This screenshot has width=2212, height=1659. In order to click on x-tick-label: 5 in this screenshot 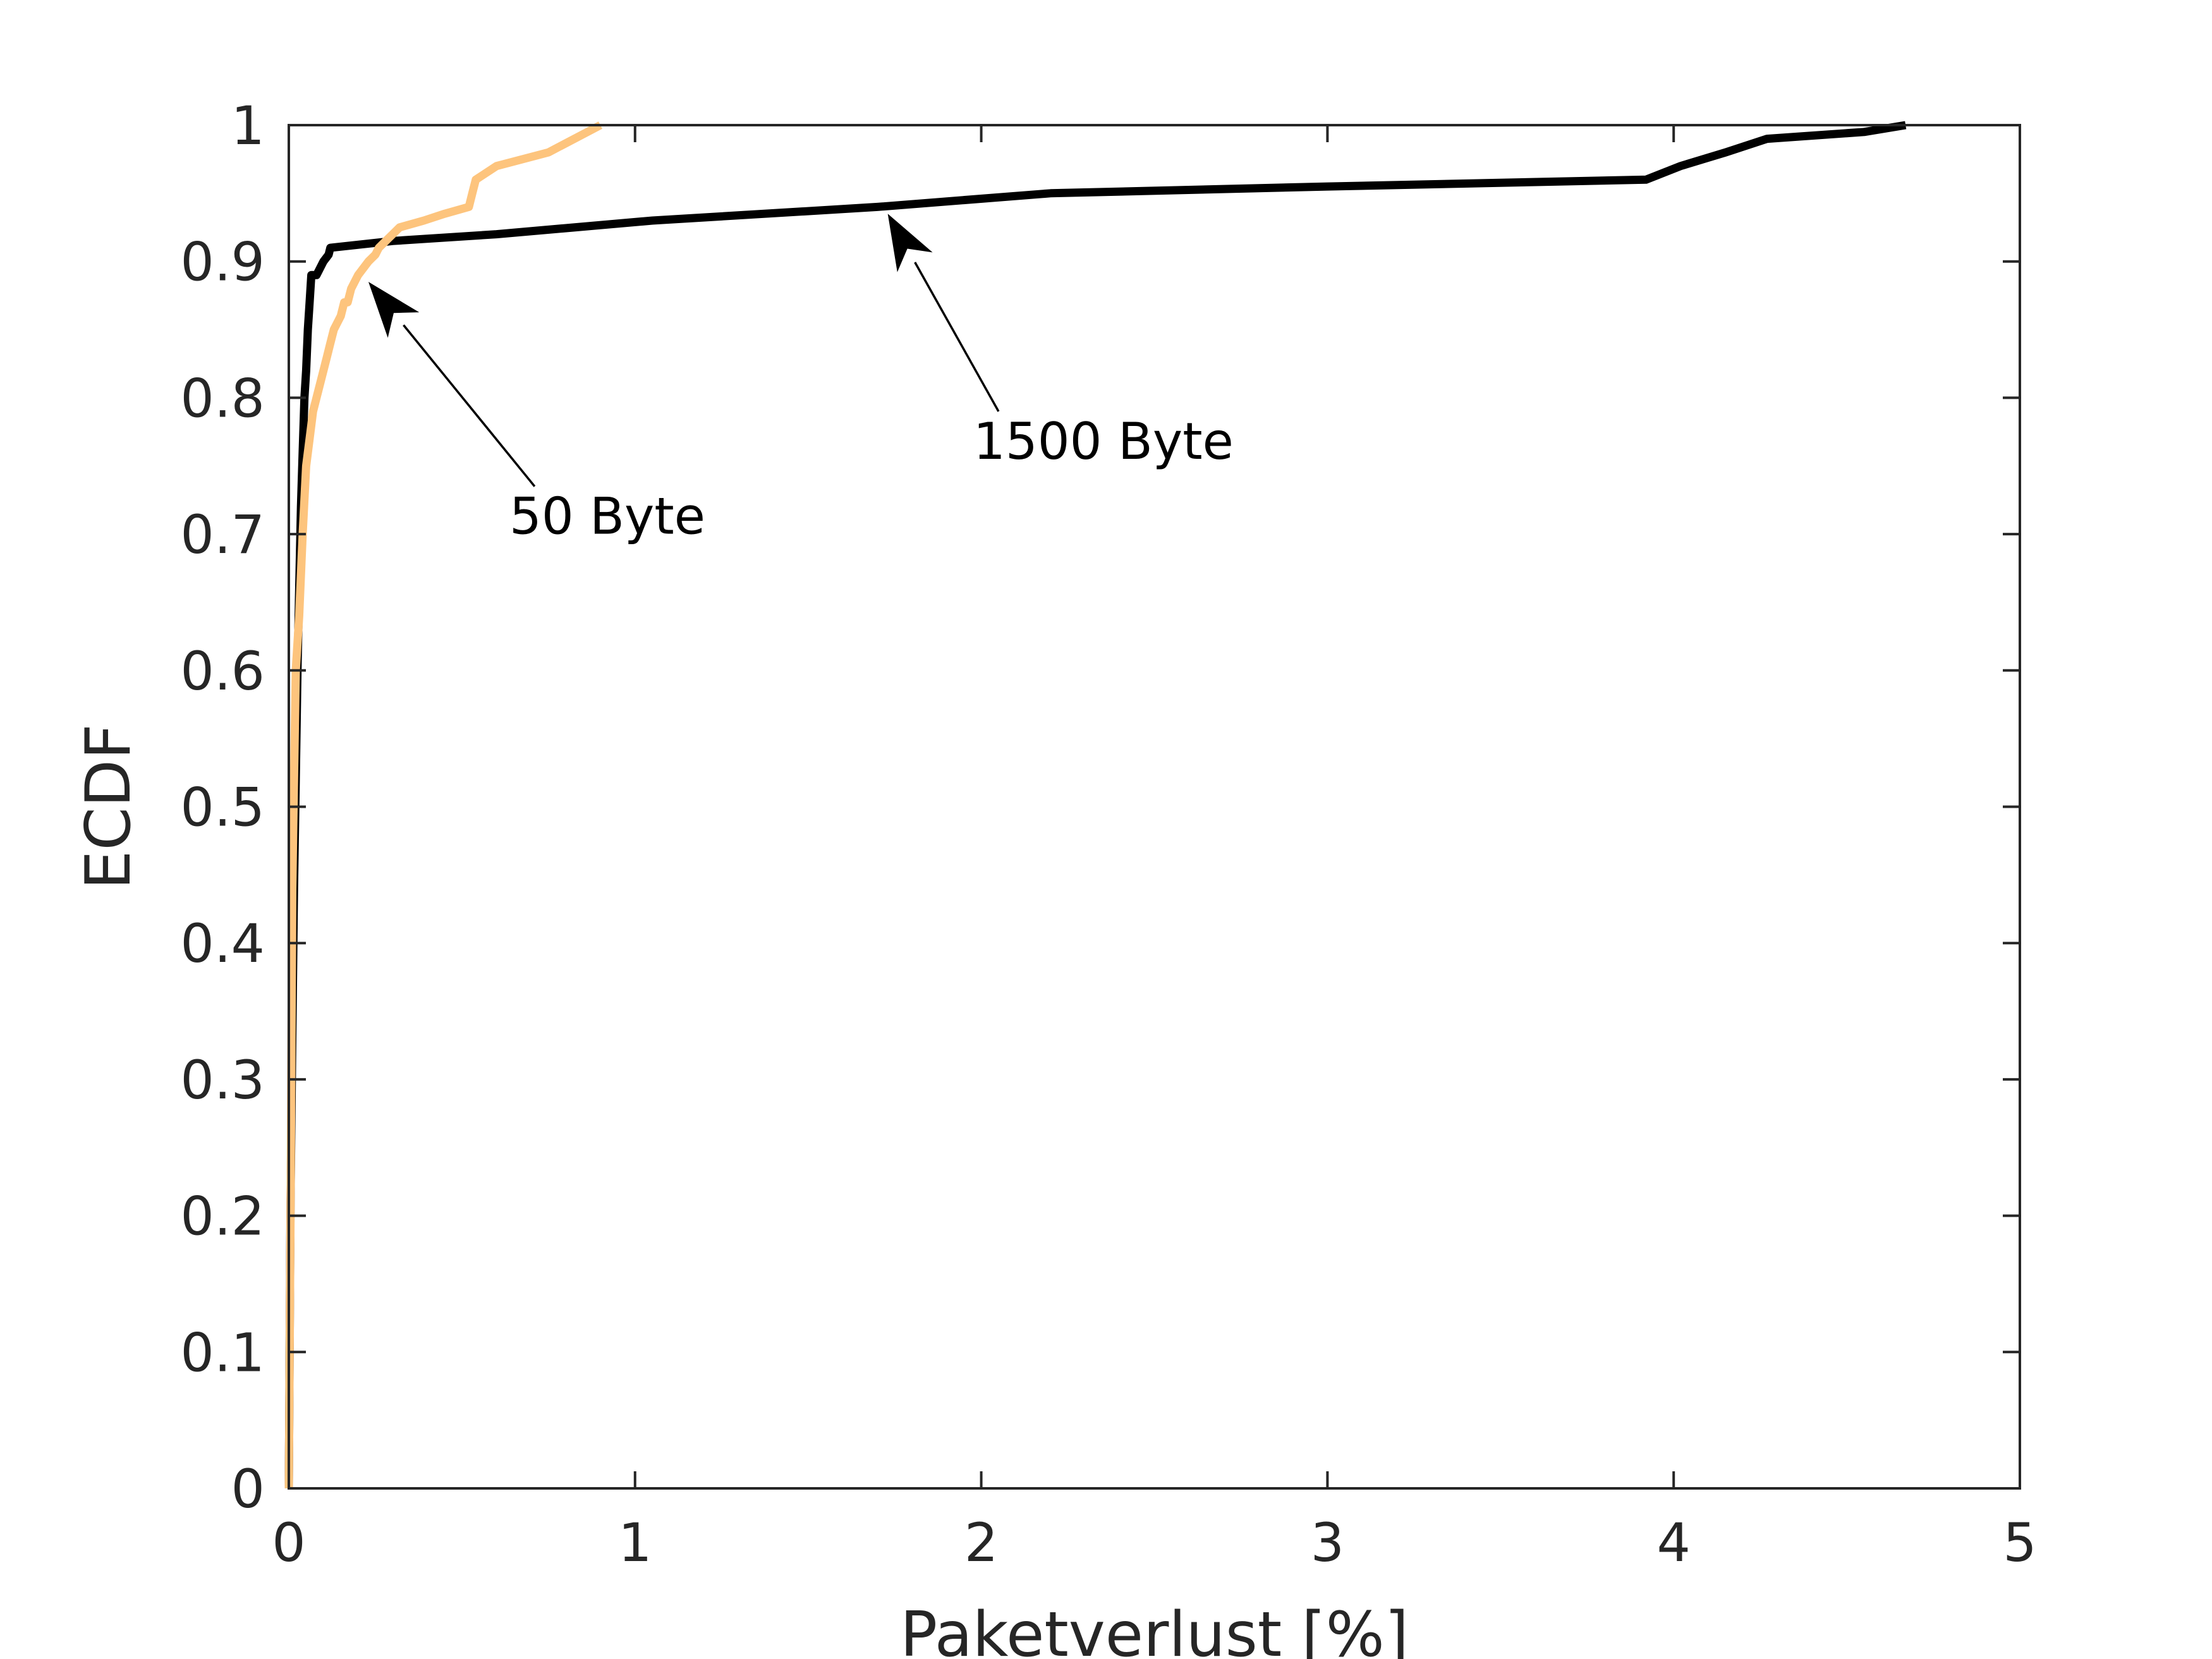, I will do `click(2020, 1543)`.